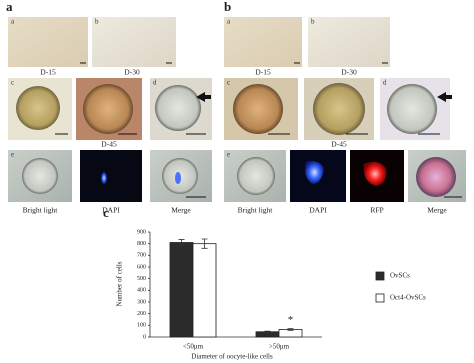 The width and height of the screenshot is (474, 363). What do you see at coordinates (141, 302) in the screenshot?
I see `y-tick-label: 300` at bounding box center [141, 302].